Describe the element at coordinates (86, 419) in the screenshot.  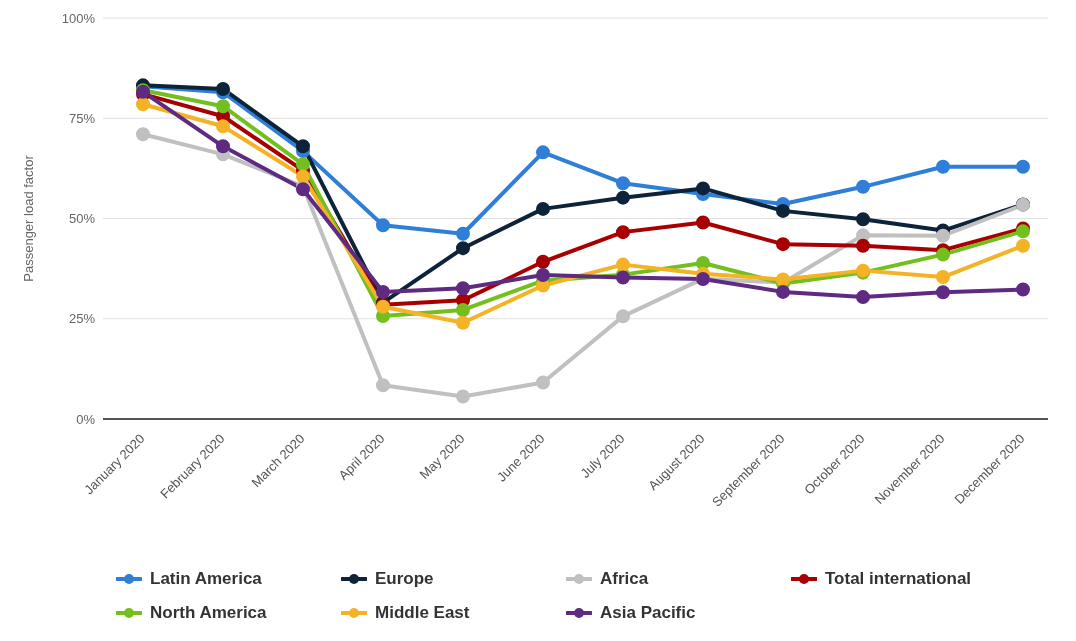
I see `y-tick-label: 0%` at that location.